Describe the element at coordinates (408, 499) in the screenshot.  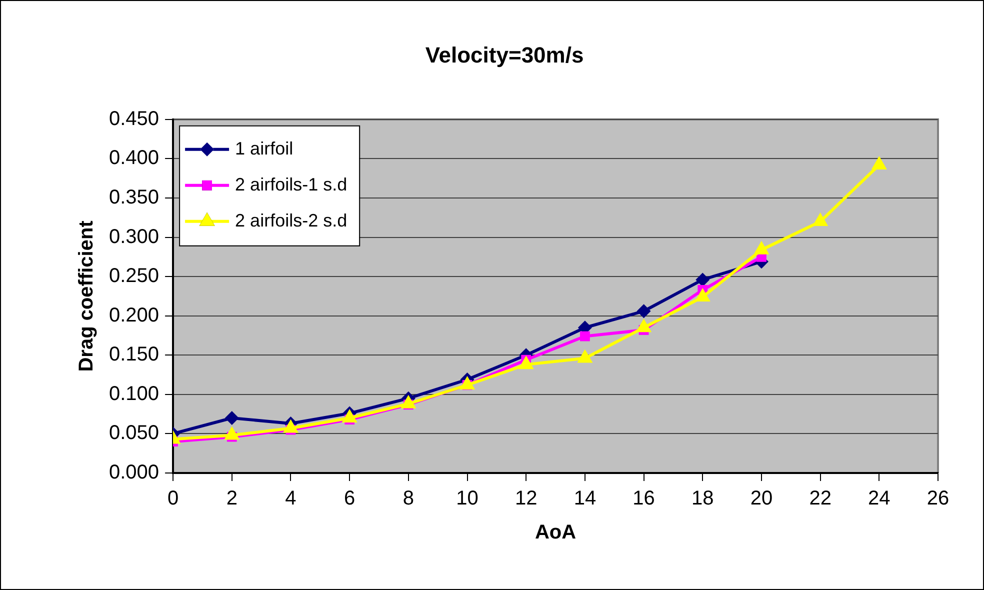
I see `x-tick-label: 8` at that location.